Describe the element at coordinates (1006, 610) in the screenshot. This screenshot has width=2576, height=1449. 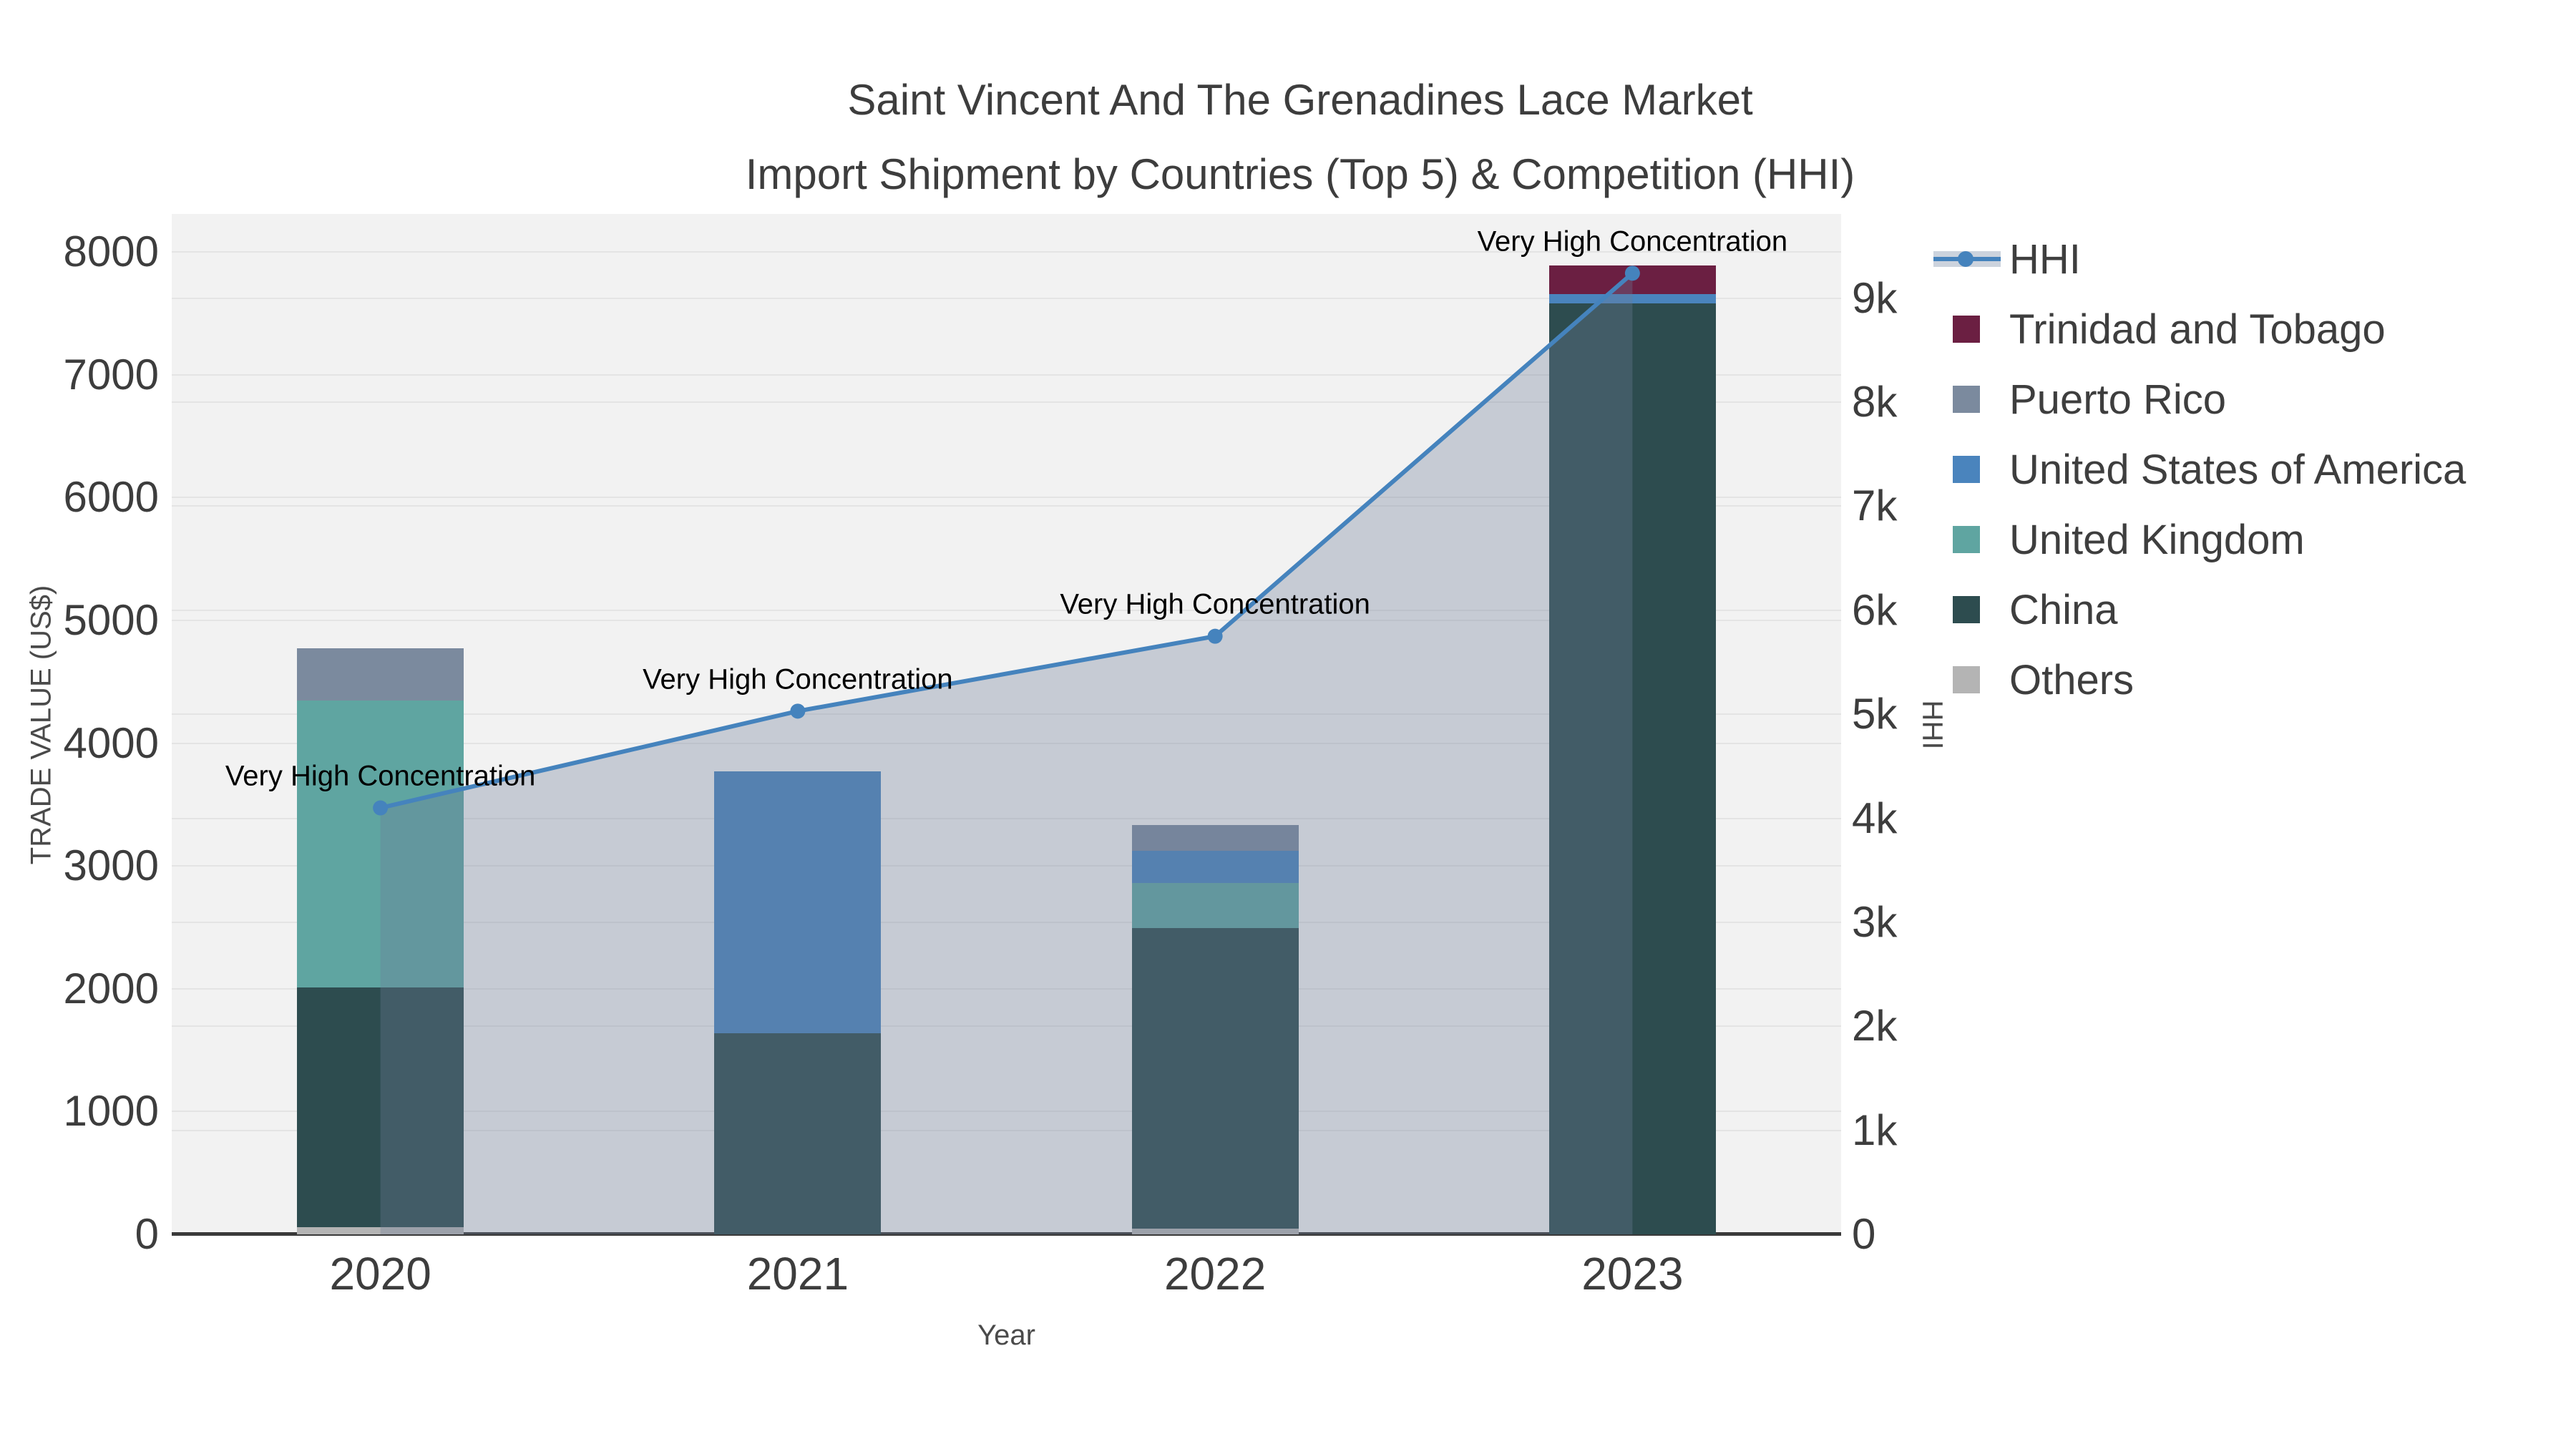
I see `gridline-right-6k` at that location.